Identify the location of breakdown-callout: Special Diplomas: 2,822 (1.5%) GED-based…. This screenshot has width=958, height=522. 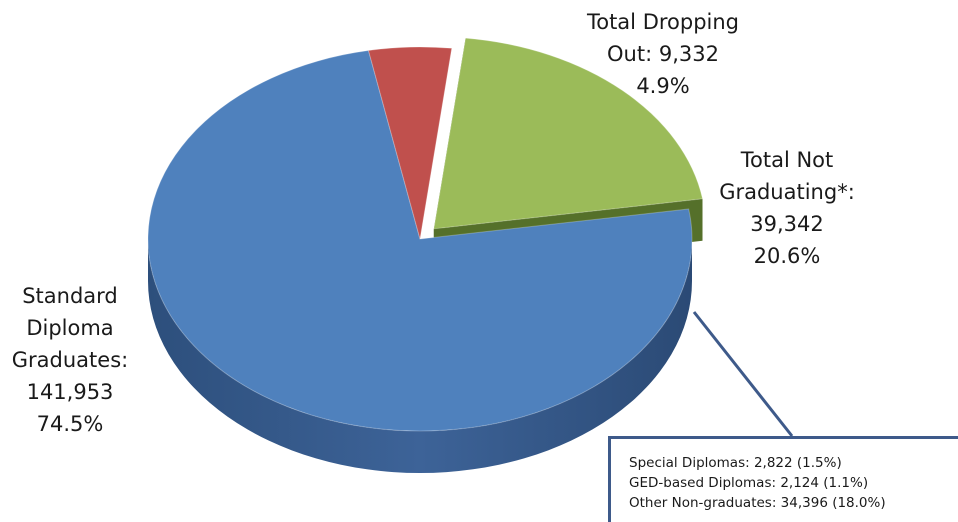
(783, 479).